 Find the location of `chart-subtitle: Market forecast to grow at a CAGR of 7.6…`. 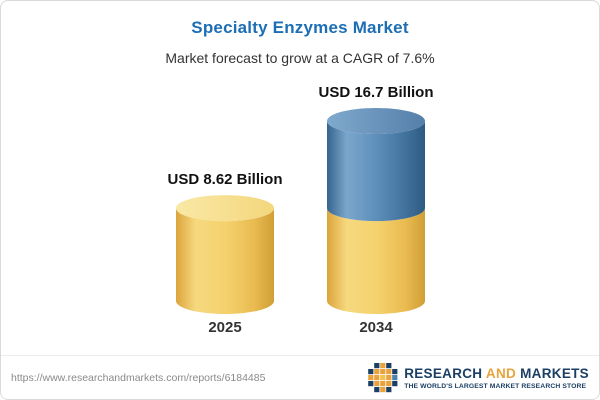

chart-subtitle: Market forecast to grow at a CAGR of 7.6… is located at coordinates (300, 58).